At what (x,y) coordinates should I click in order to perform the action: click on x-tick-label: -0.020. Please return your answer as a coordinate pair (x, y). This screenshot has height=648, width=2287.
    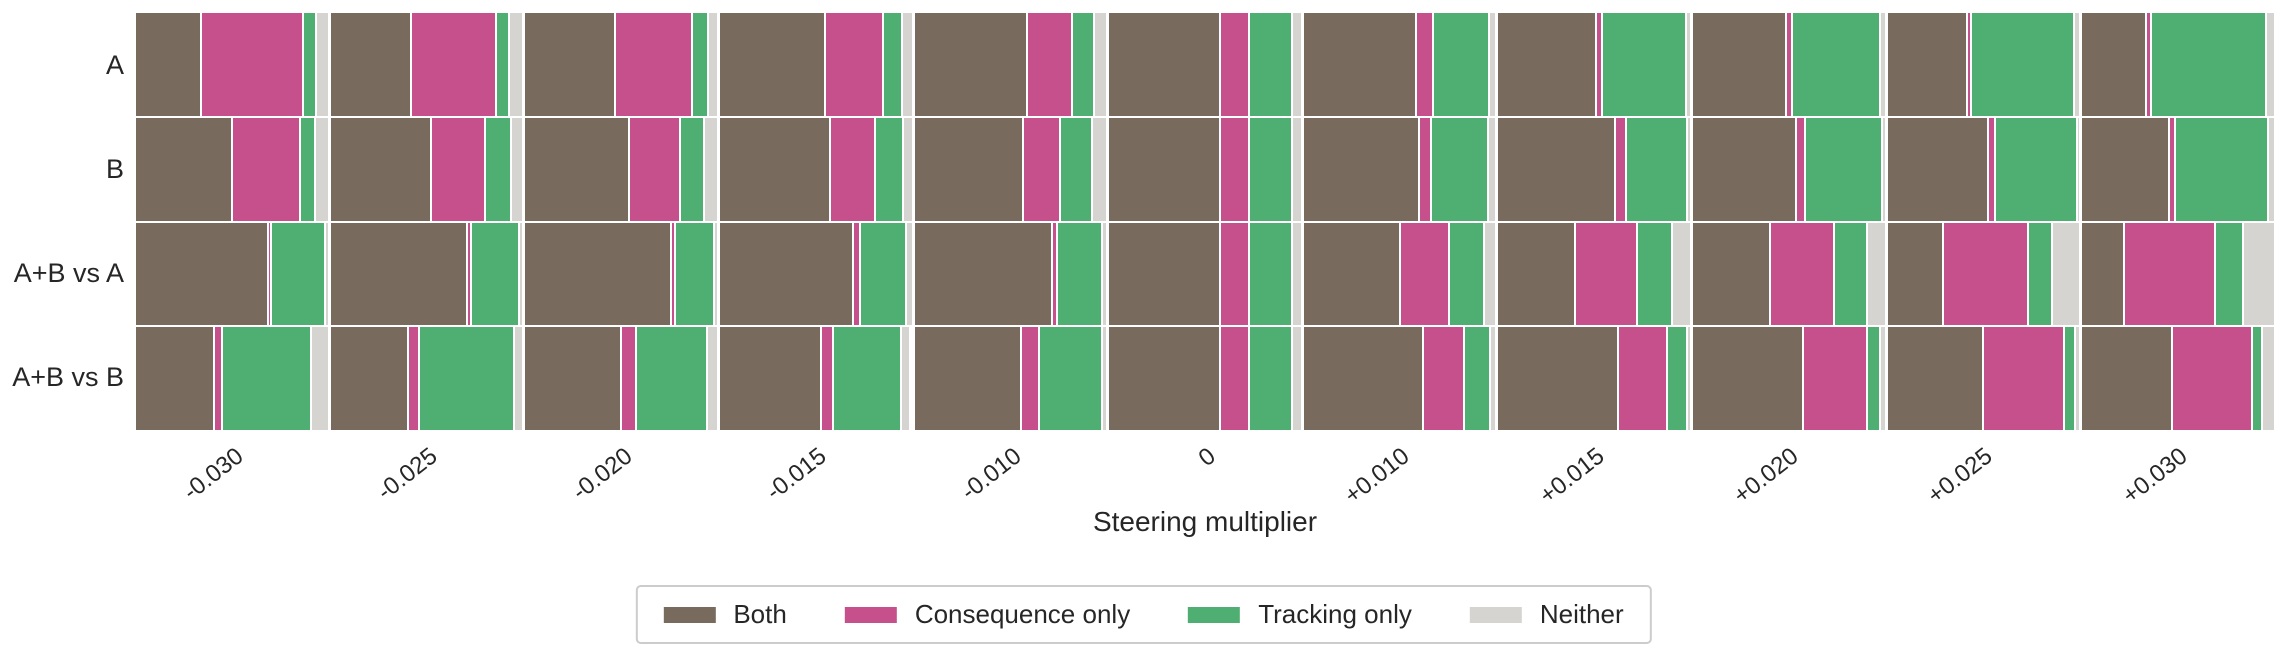
    Looking at the image, I should click on (602, 474).